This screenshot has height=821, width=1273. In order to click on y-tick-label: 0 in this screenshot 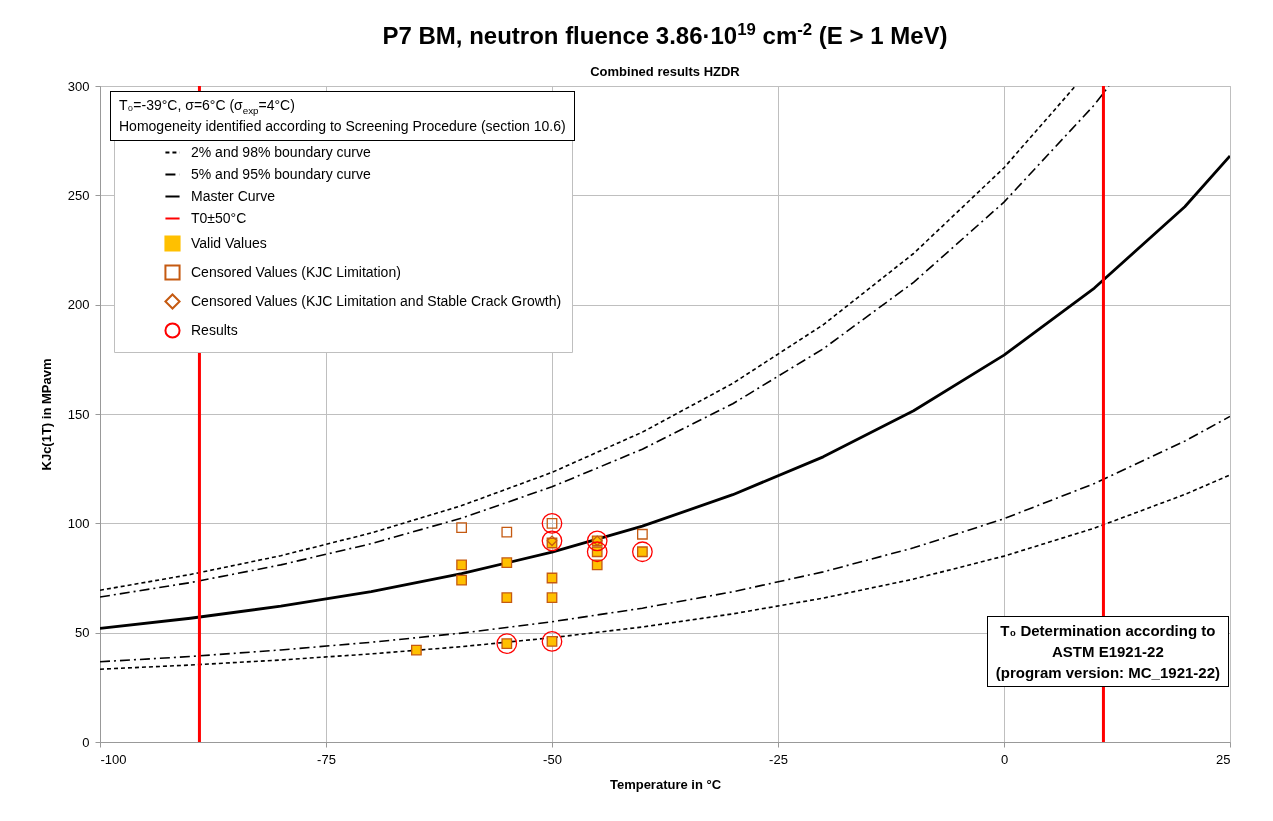, I will do `click(86, 742)`.